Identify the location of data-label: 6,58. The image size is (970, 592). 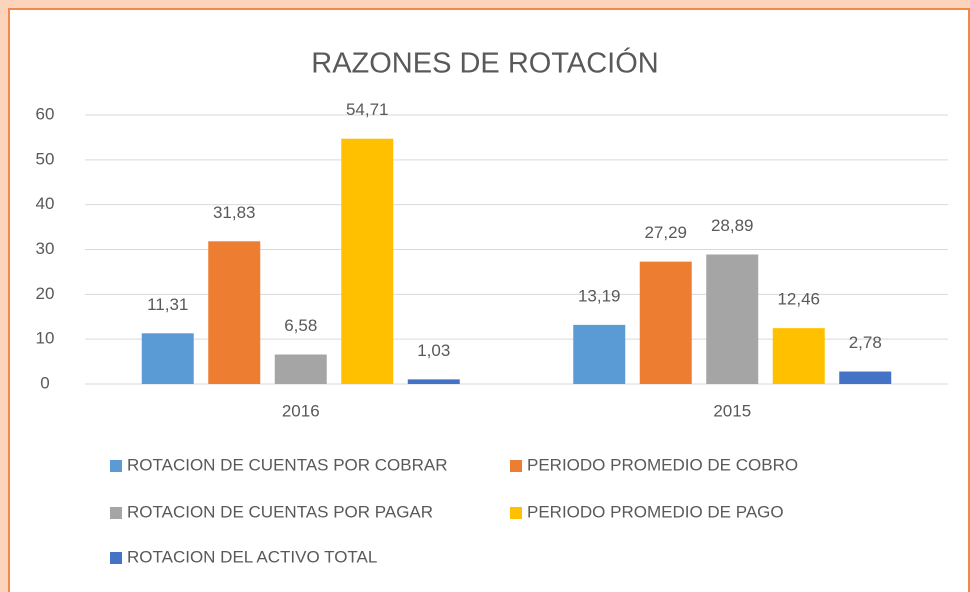
(300, 325).